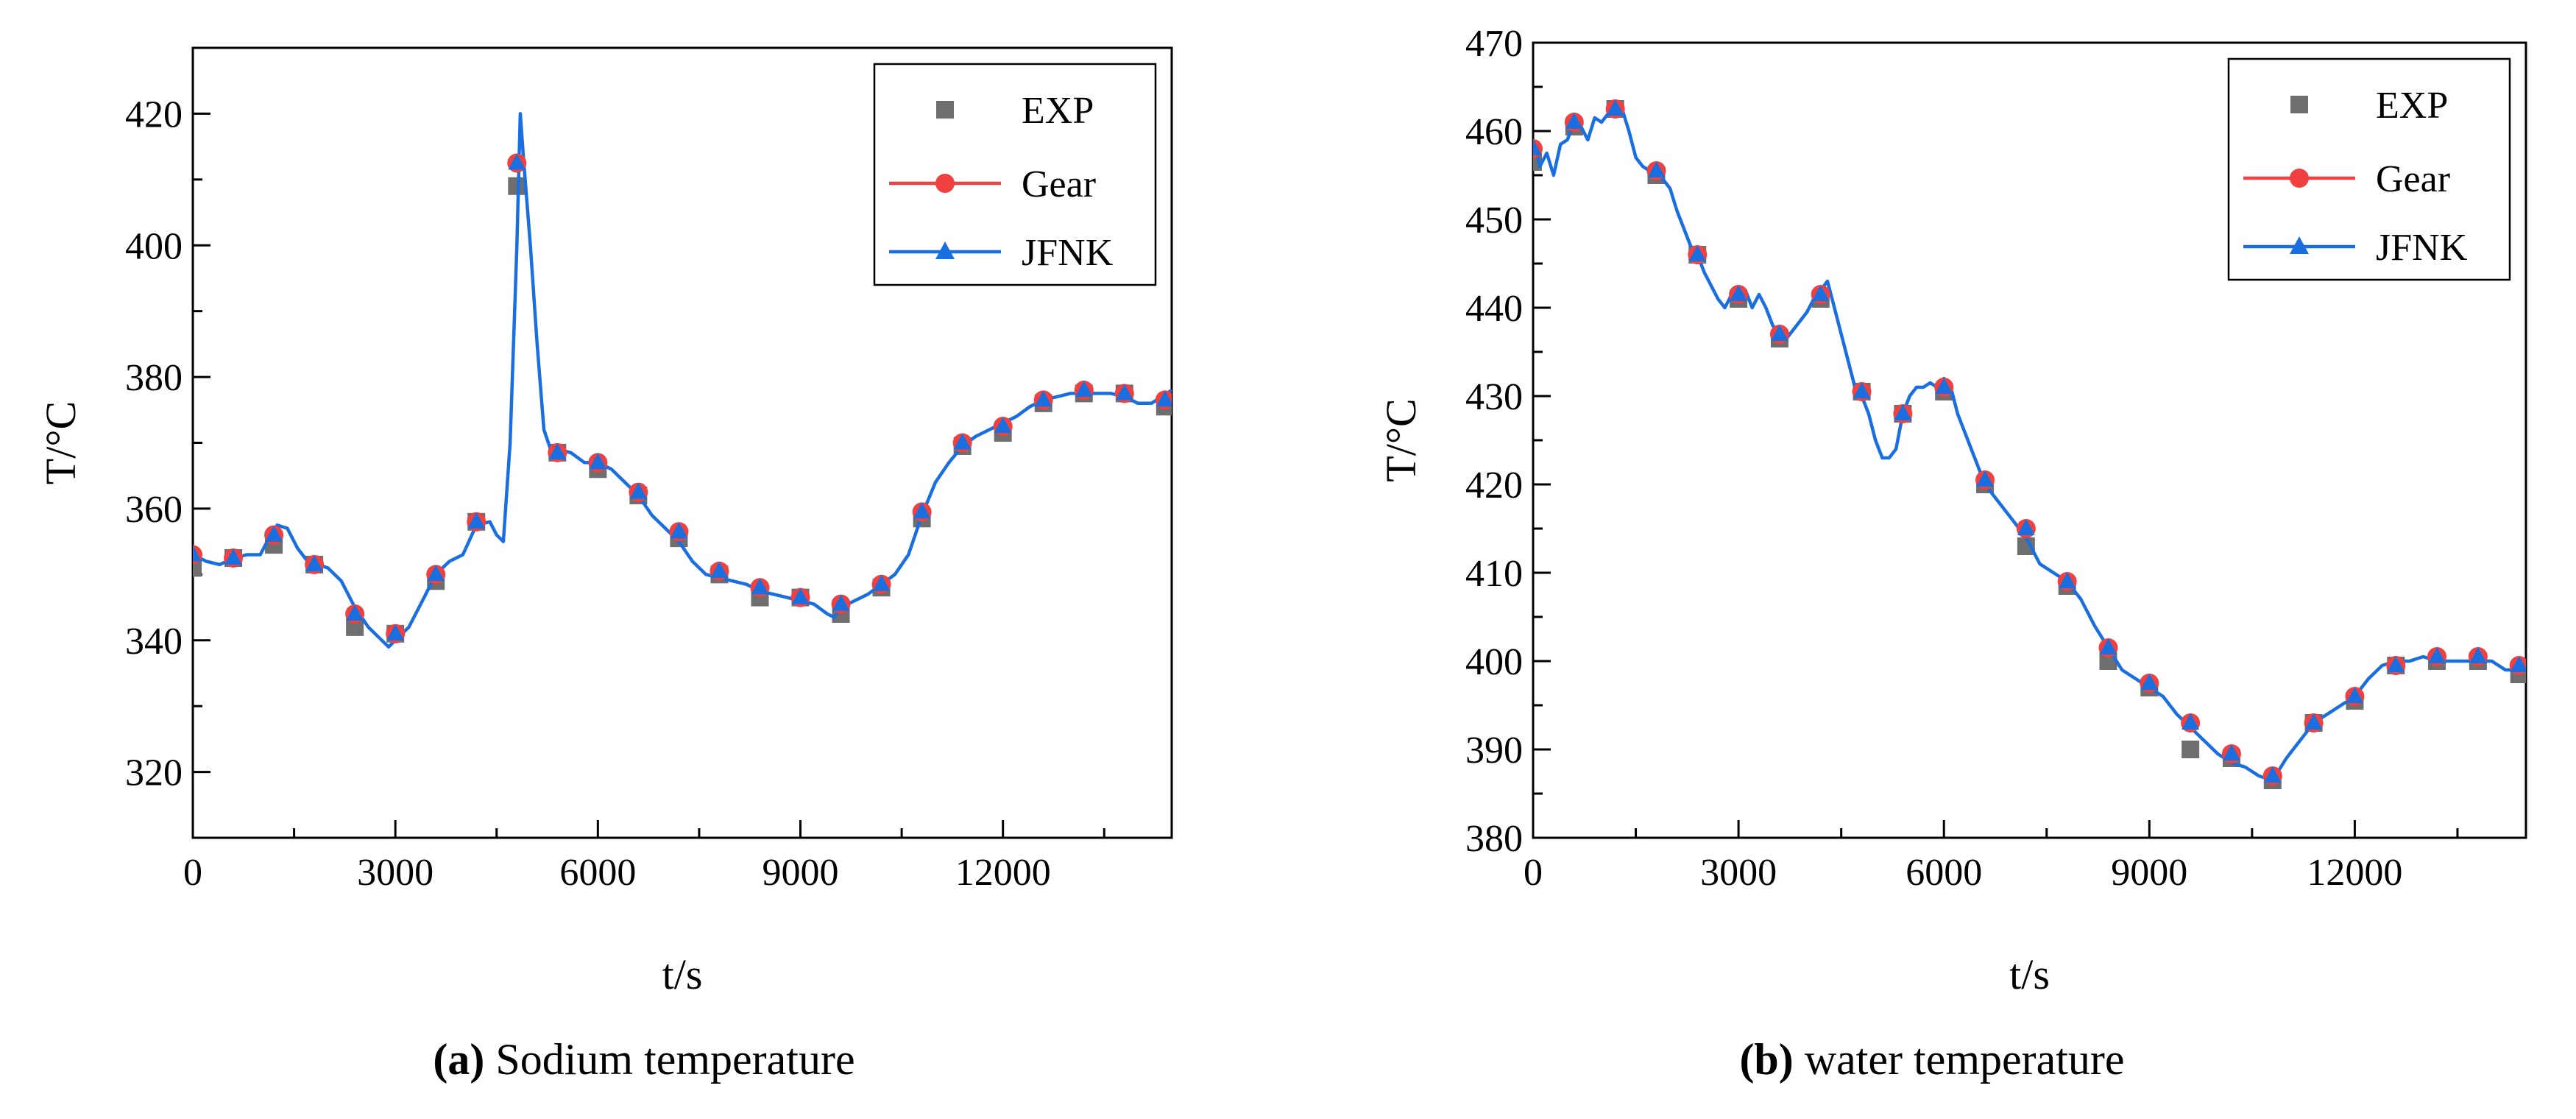  Describe the element at coordinates (1494, 397) in the screenshot. I see `y-tick-label: 430` at that location.